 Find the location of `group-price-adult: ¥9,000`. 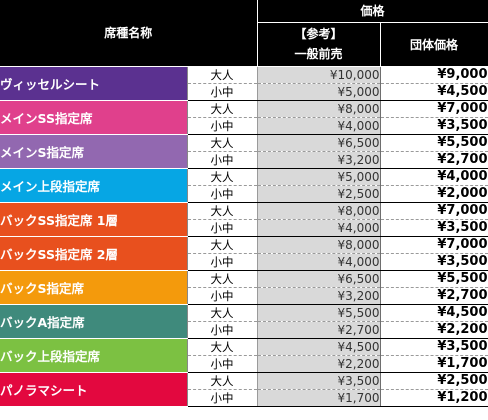

group-price-adult: ¥9,000 is located at coordinates (434, 75).